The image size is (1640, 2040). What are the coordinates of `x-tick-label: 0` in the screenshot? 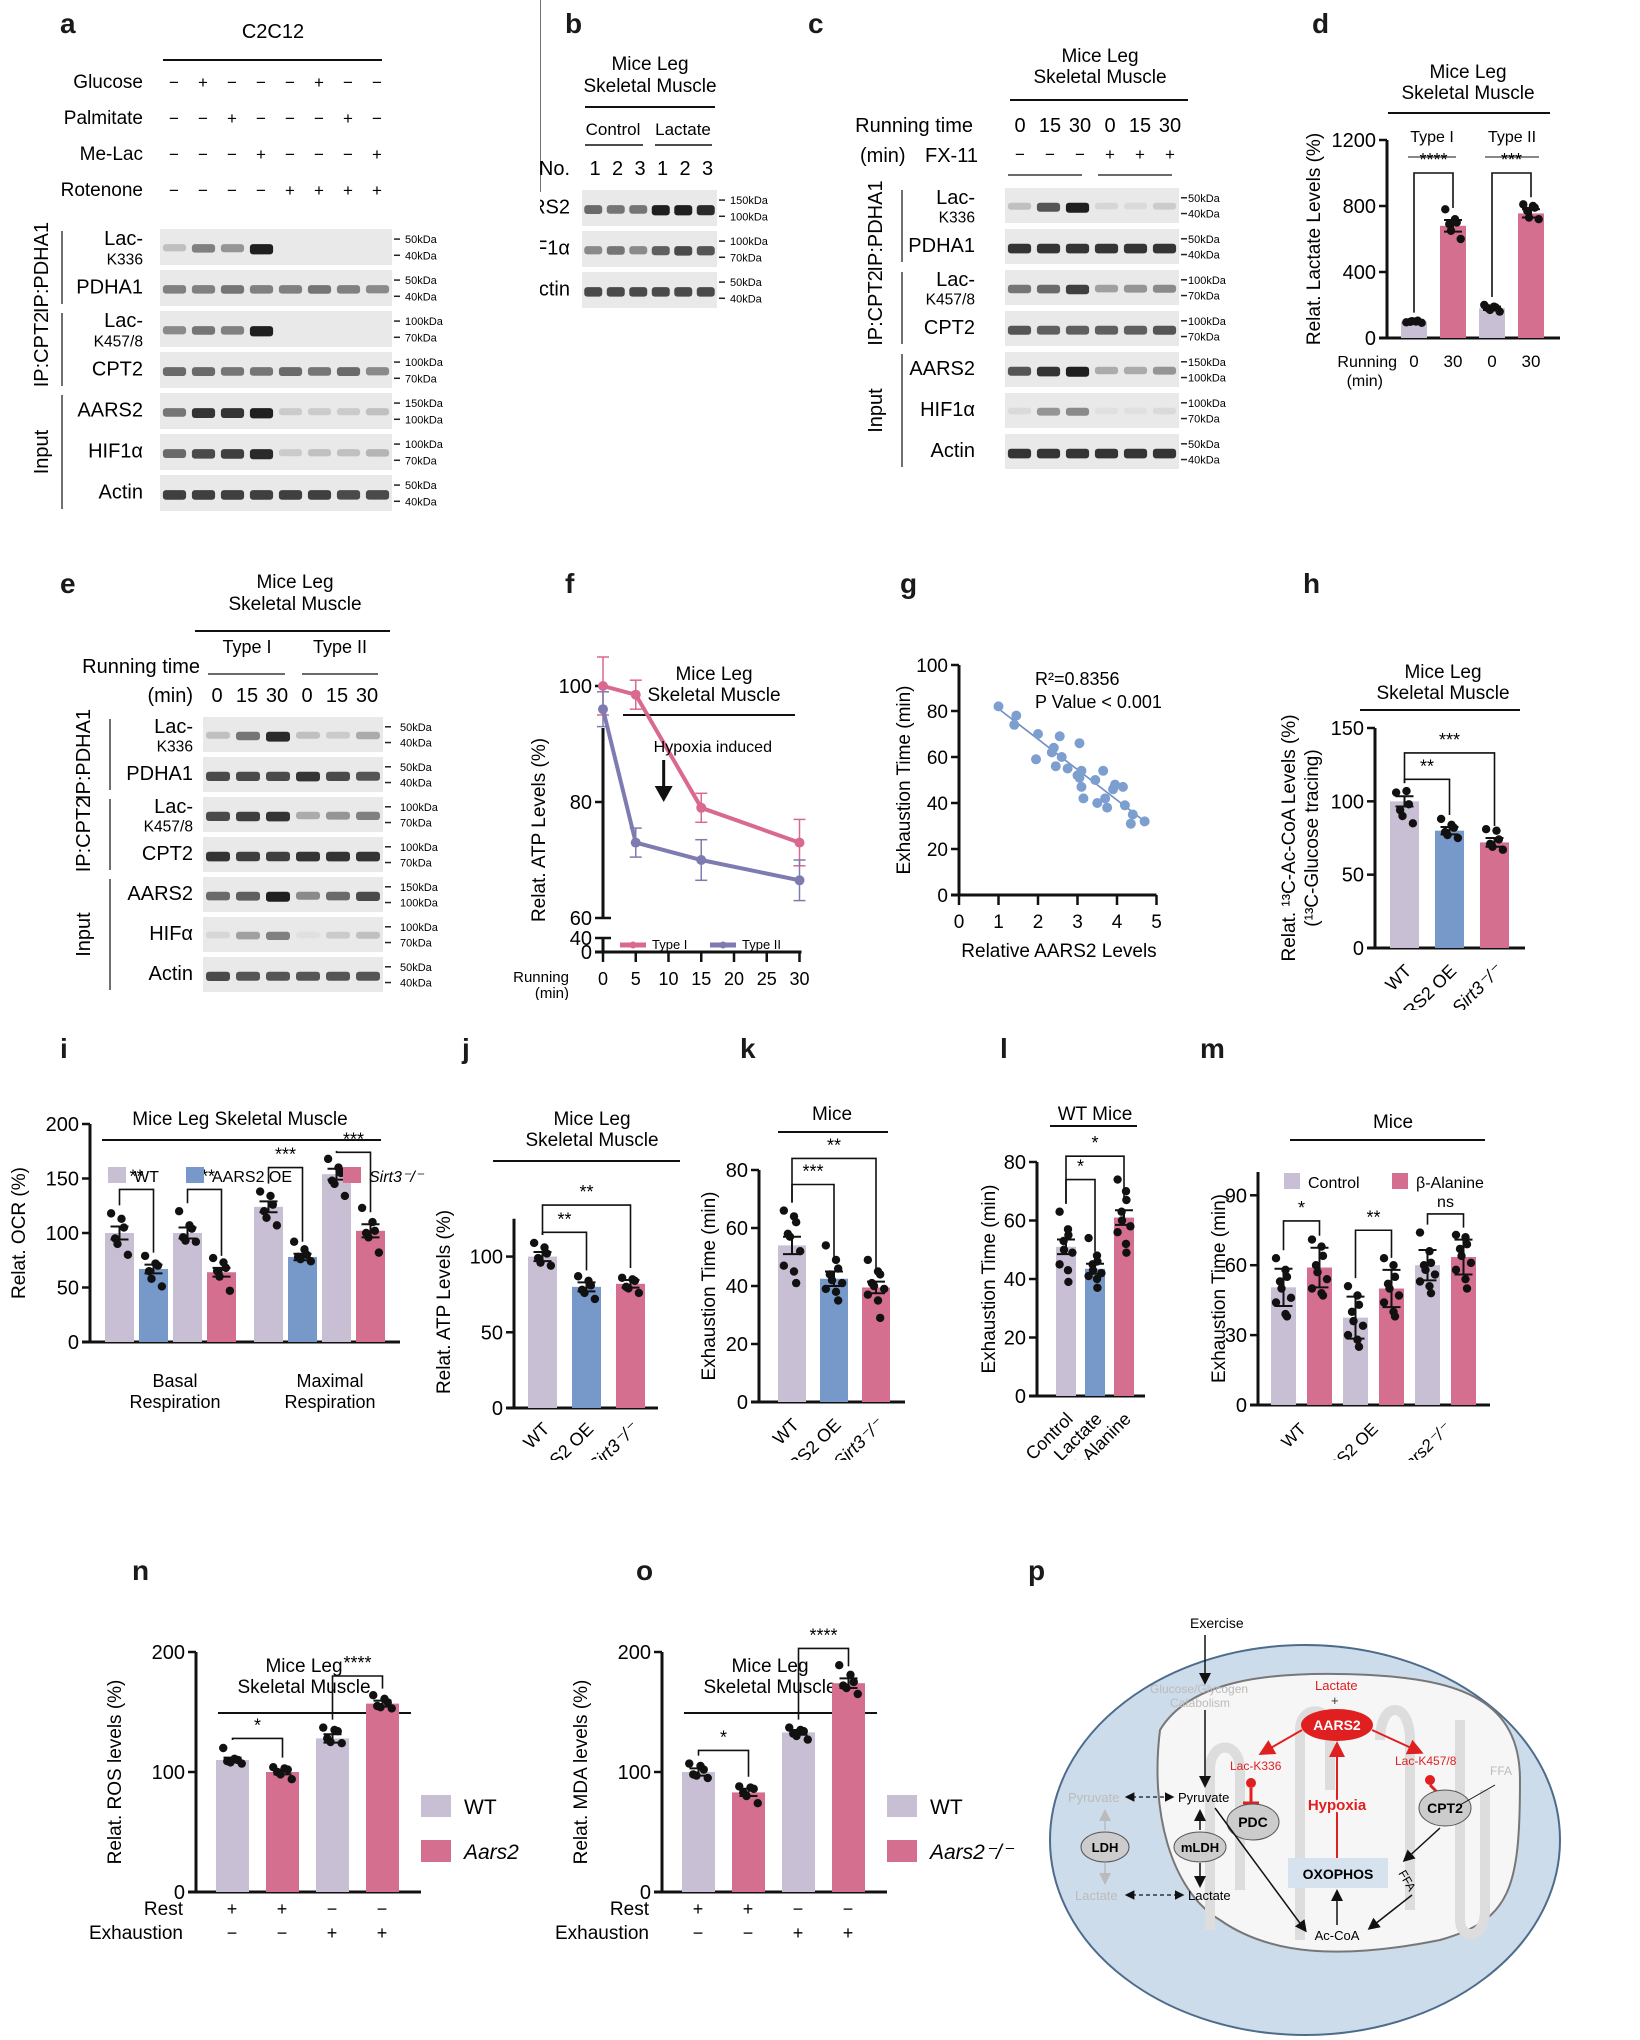 It's located at (603, 979).